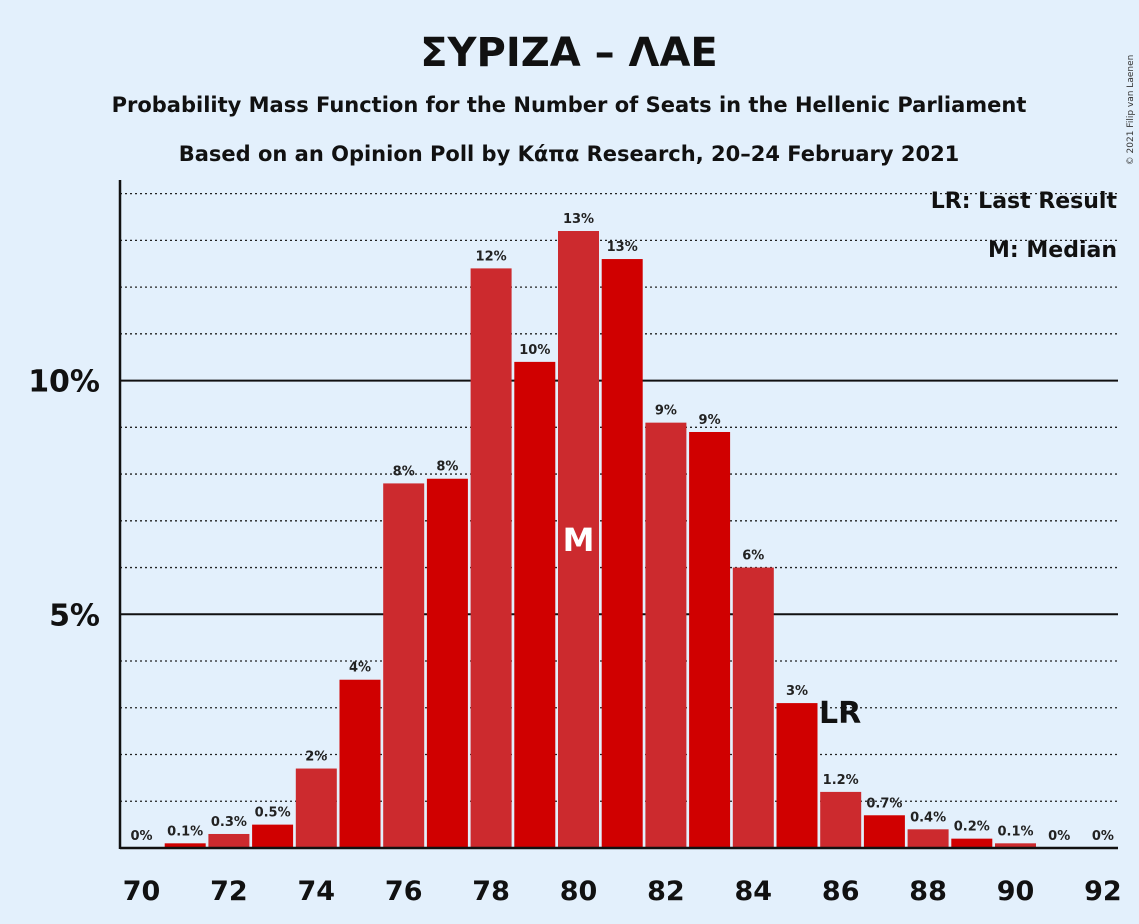 This screenshot has height=924, width=1139. What do you see at coordinates (142, 891) in the screenshot?
I see `x-tick-label: 70` at bounding box center [142, 891].